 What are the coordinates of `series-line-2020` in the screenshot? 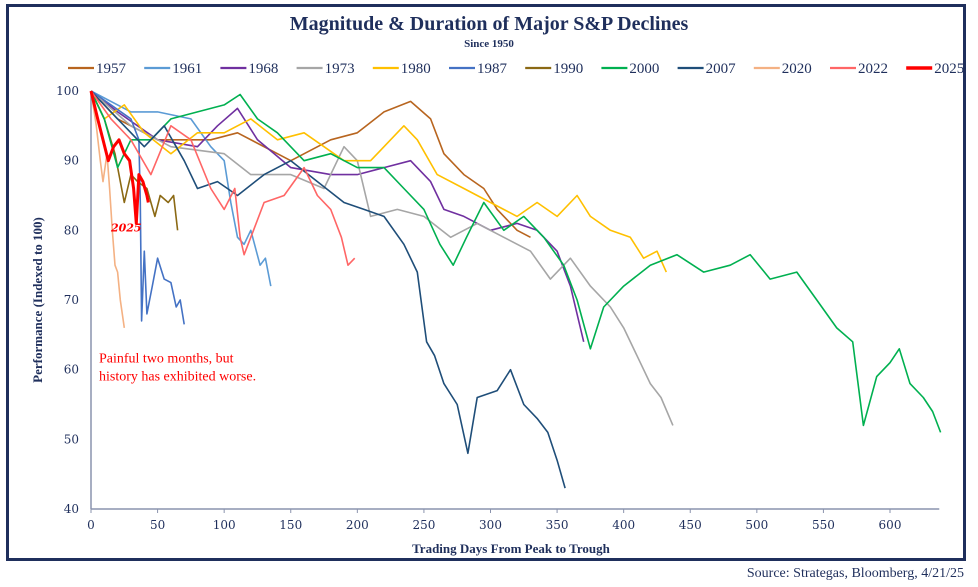 It's located at (108, 209).